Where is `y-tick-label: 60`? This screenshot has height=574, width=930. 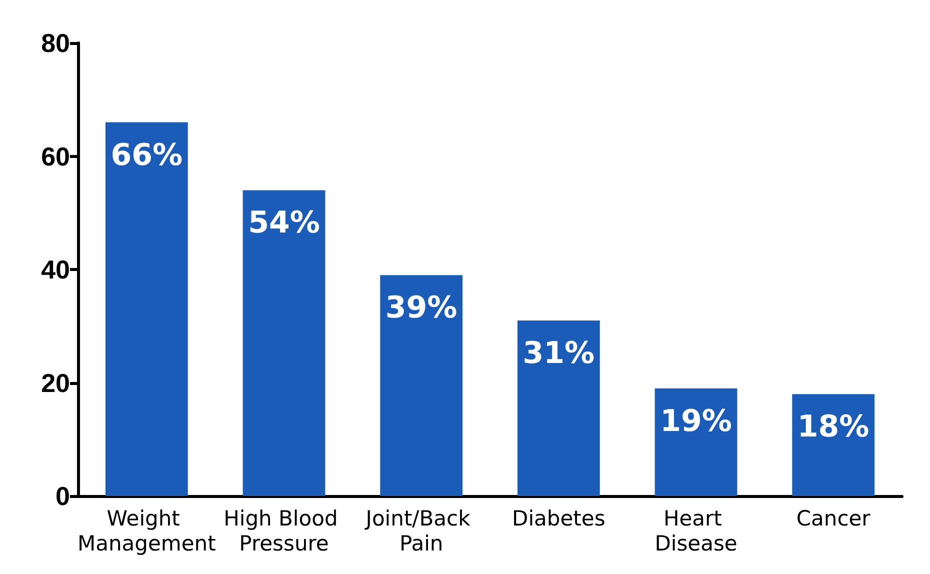 y-tick-label: 60 is located at coordinates (55, 156).